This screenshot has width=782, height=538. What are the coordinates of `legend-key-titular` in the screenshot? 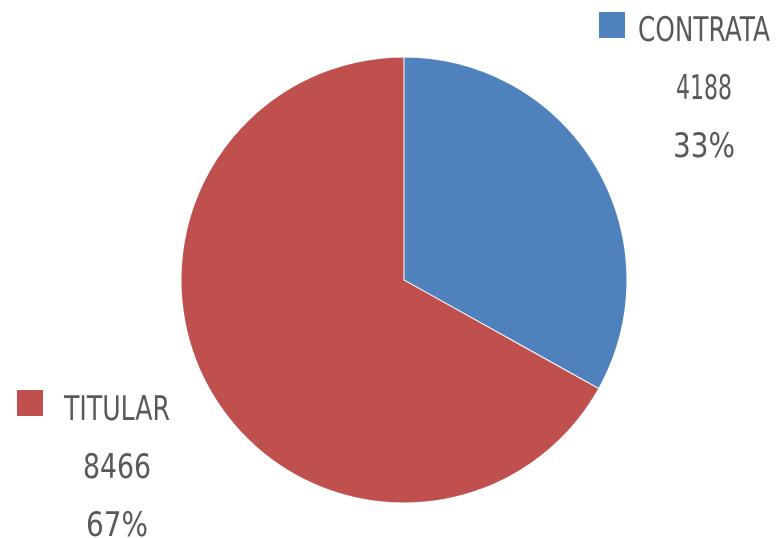 It's located at (30, 403).